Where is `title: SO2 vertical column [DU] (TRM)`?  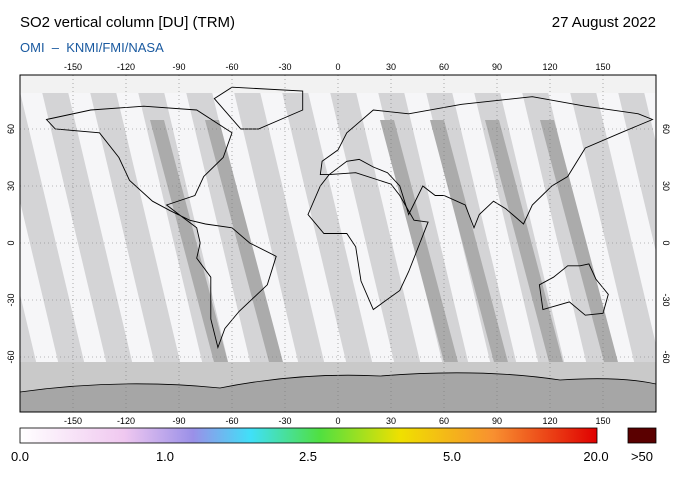 title: SO2 vertical column [DU] (TRM) is located at coordinates (127, 22).